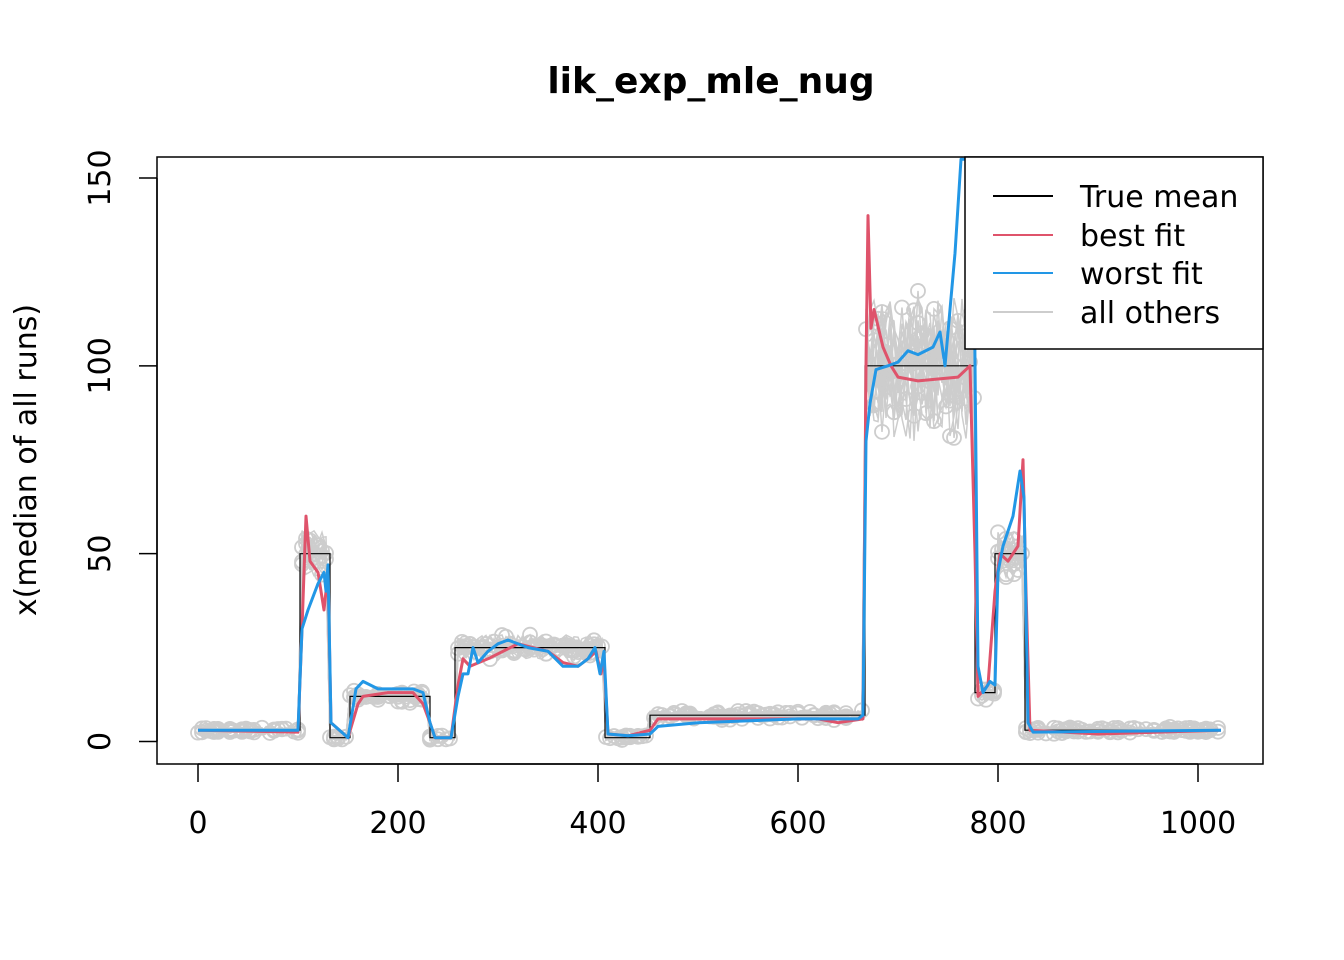 The image size is (1344, 960). What do you see at coordinates (1198, 823) in the screenshot?
I see `x-tick-label: 1000` at bounding box center [1198, 823].